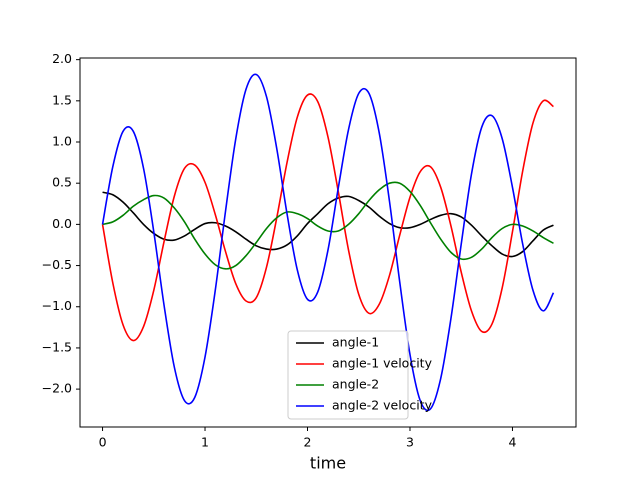  I want to click on y-tick-label: 0.5, so click(62, 182).